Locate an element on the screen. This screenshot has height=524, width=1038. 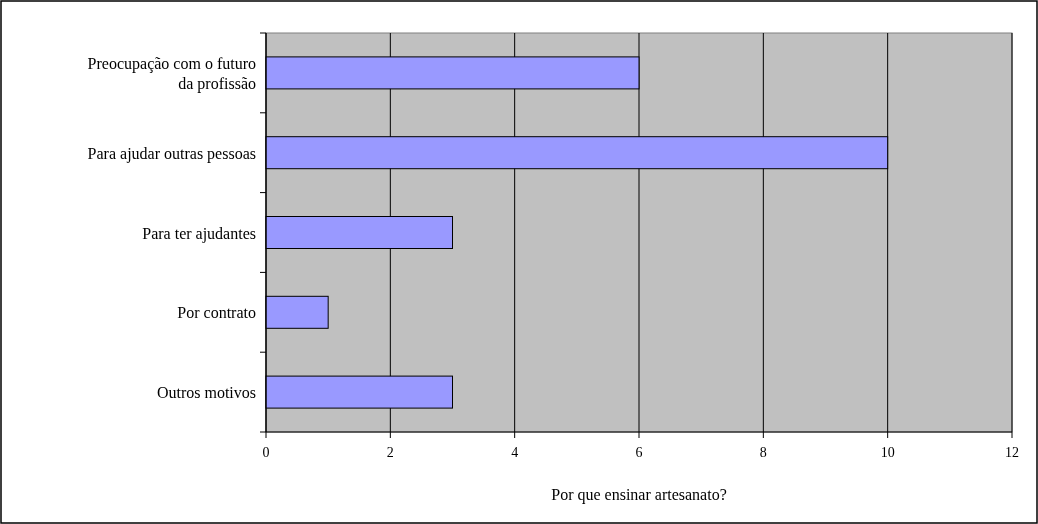
x-tick-label: 8 is located at coordinates (763, 452).